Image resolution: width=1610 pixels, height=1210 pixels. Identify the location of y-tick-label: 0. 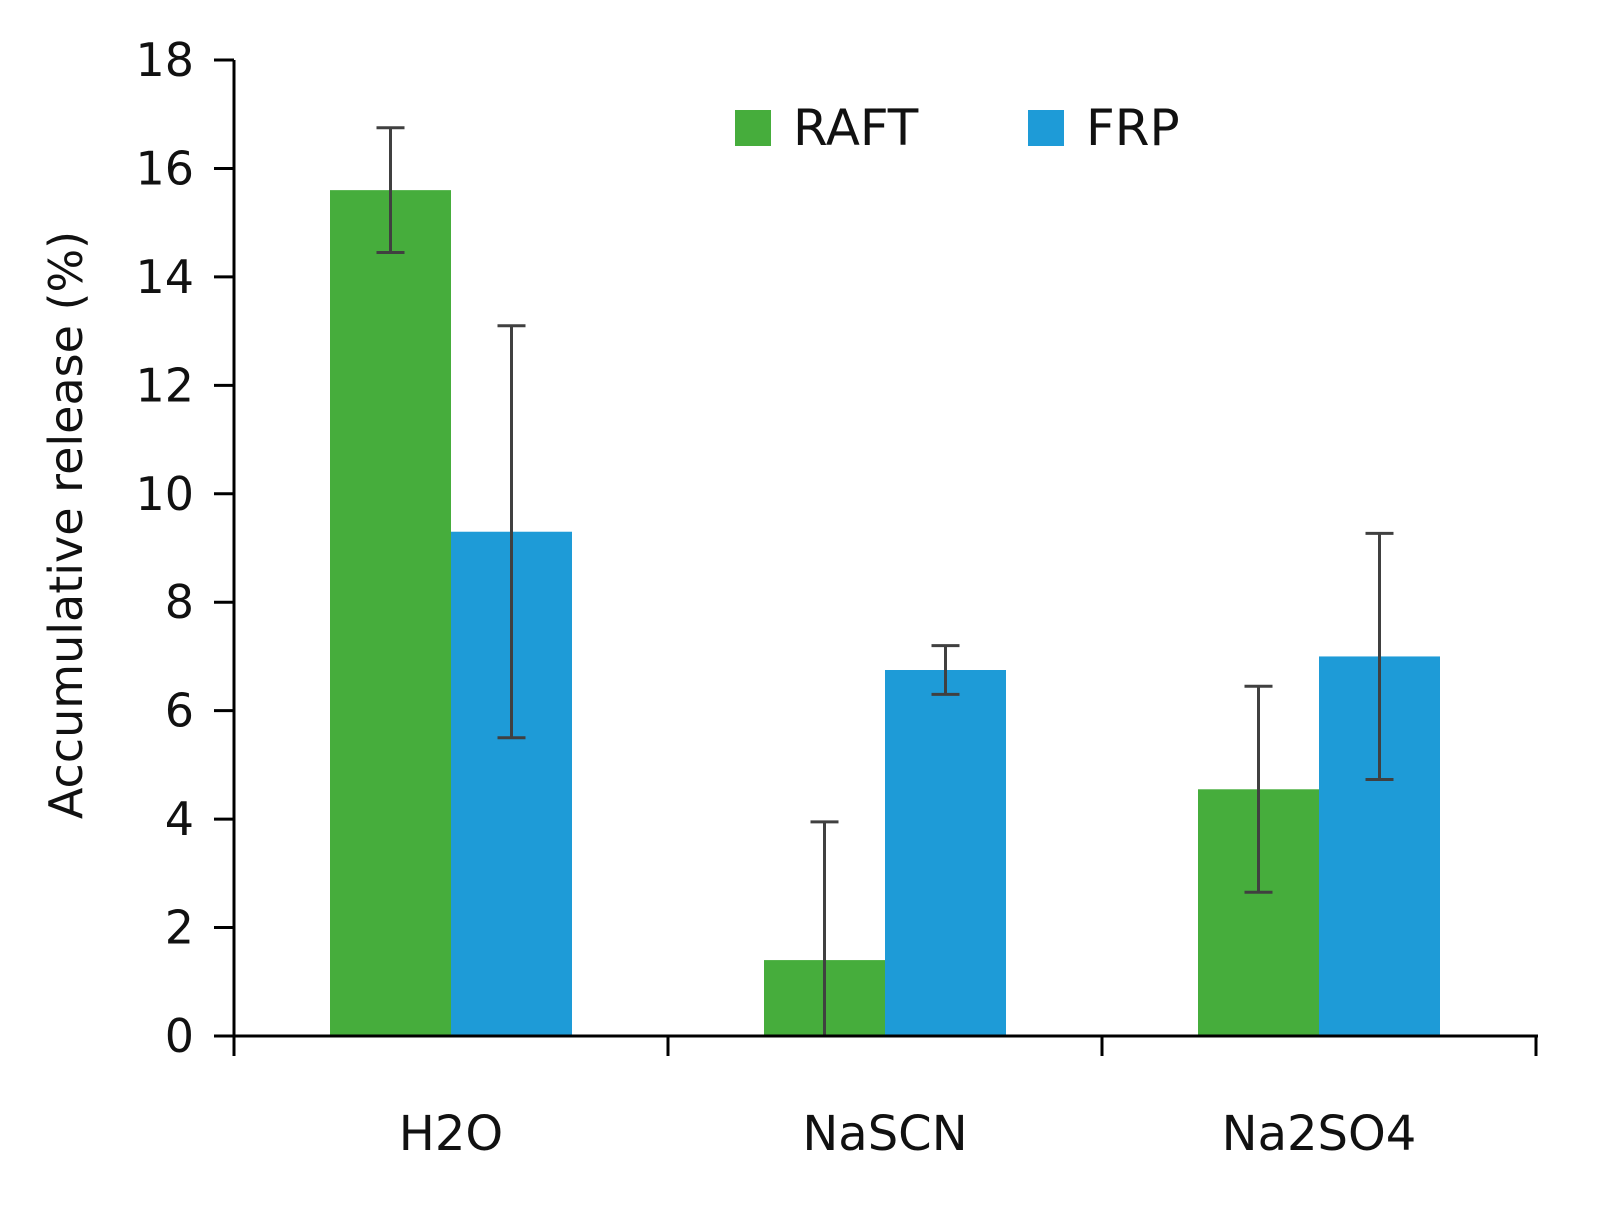
(179, 1036).